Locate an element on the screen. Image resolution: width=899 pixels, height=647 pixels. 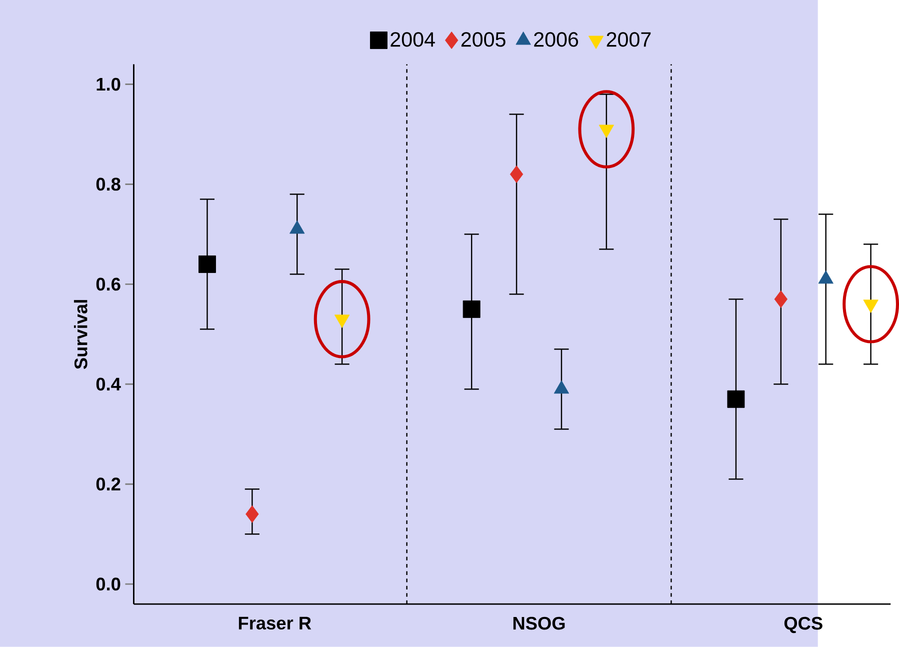
y-tick-label: 1.0 is located at coordinates (108, 84).